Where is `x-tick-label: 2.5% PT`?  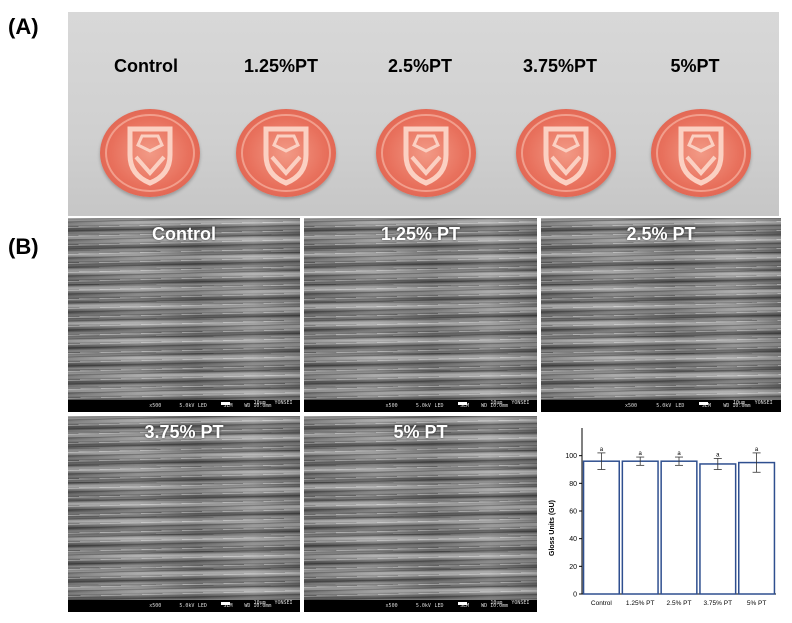 x-tick-label: 2.5% PT is located at coordinates (679, 603).